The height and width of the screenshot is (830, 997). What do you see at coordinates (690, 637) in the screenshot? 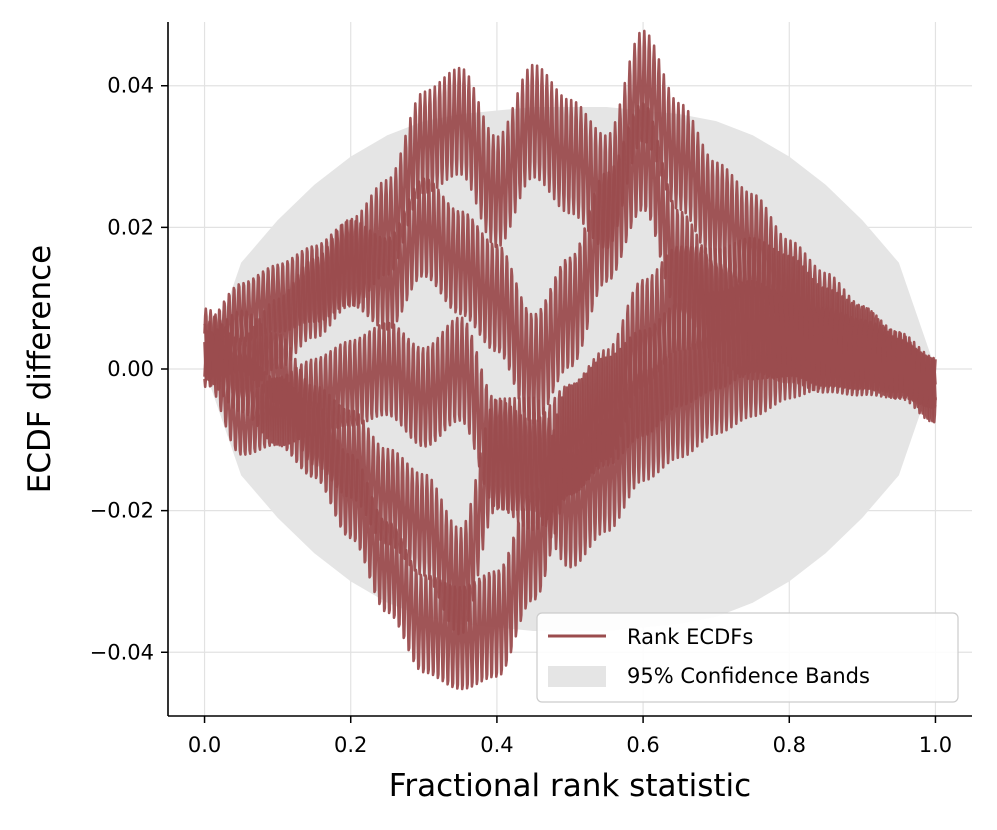
I see `legend-label-rank-ecdfs: Rank ECDFs` at bounding box center [690, 637].